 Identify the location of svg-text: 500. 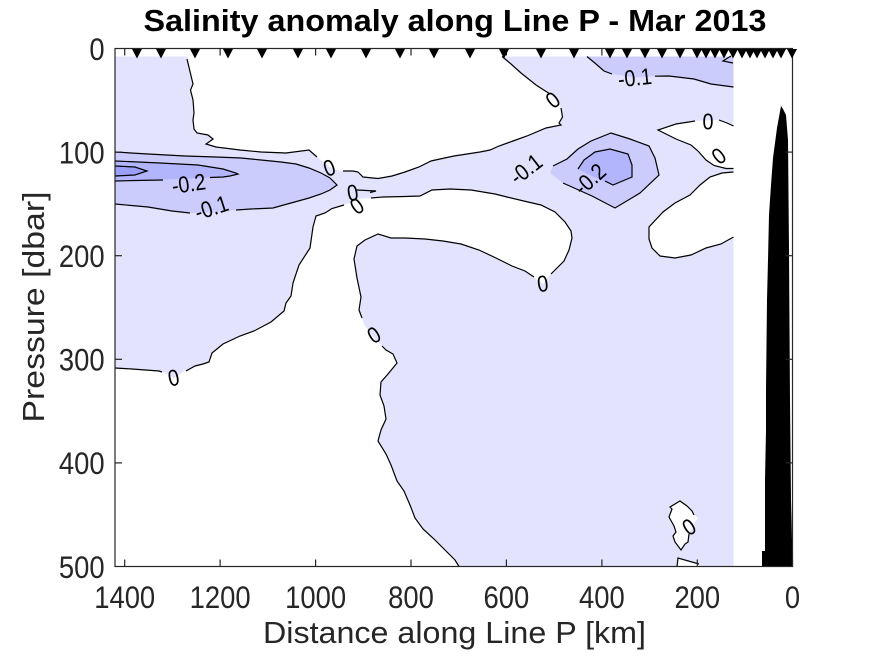
(82, 567).